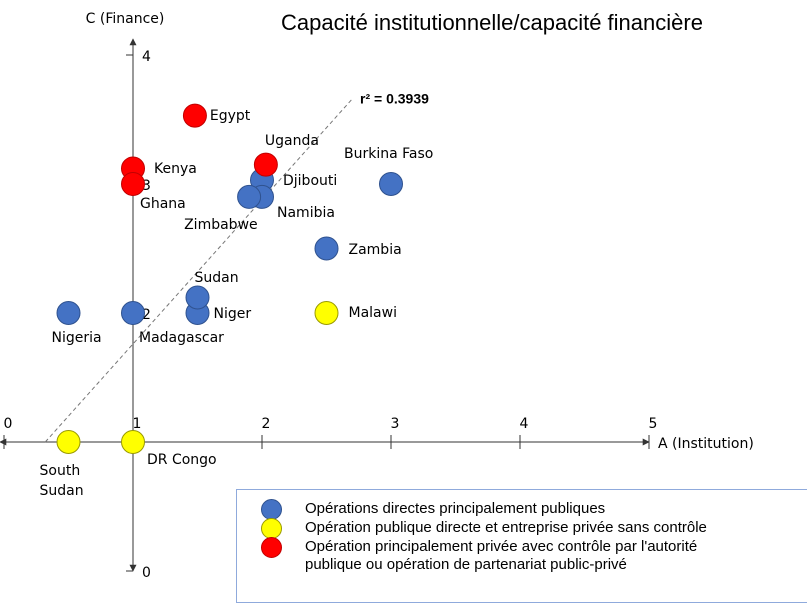 The image size is (807, 606). What do you see at coordinates (182, 460) in the screenshot?
I see `point-label: DR Congo` at bounding box center [182, 460].